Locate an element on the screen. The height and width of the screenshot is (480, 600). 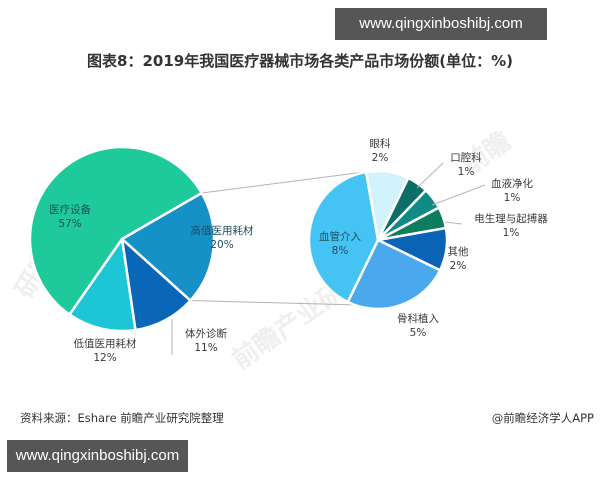
slice-label-name: 口腔科 is located at coordinates (466, 157).